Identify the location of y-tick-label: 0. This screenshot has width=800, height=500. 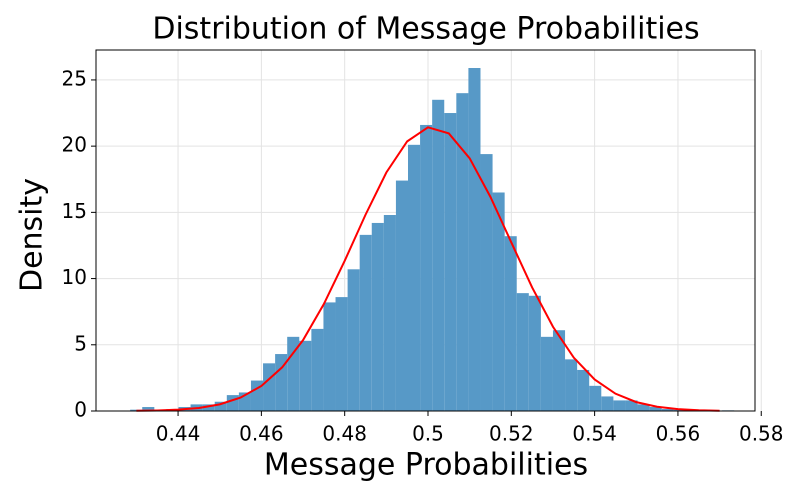
(80, 410).